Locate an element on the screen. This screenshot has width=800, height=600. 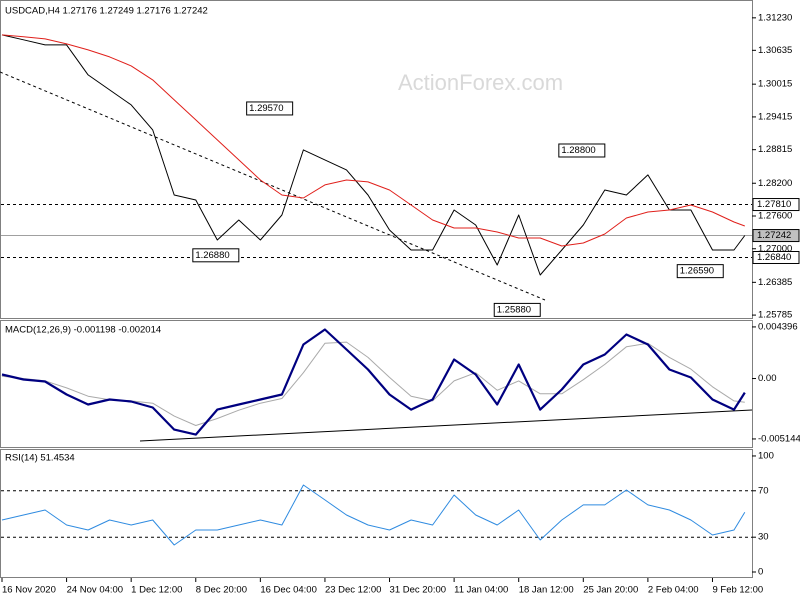
y-tick-label: 1.28200 is located at coordinates (775, 183).